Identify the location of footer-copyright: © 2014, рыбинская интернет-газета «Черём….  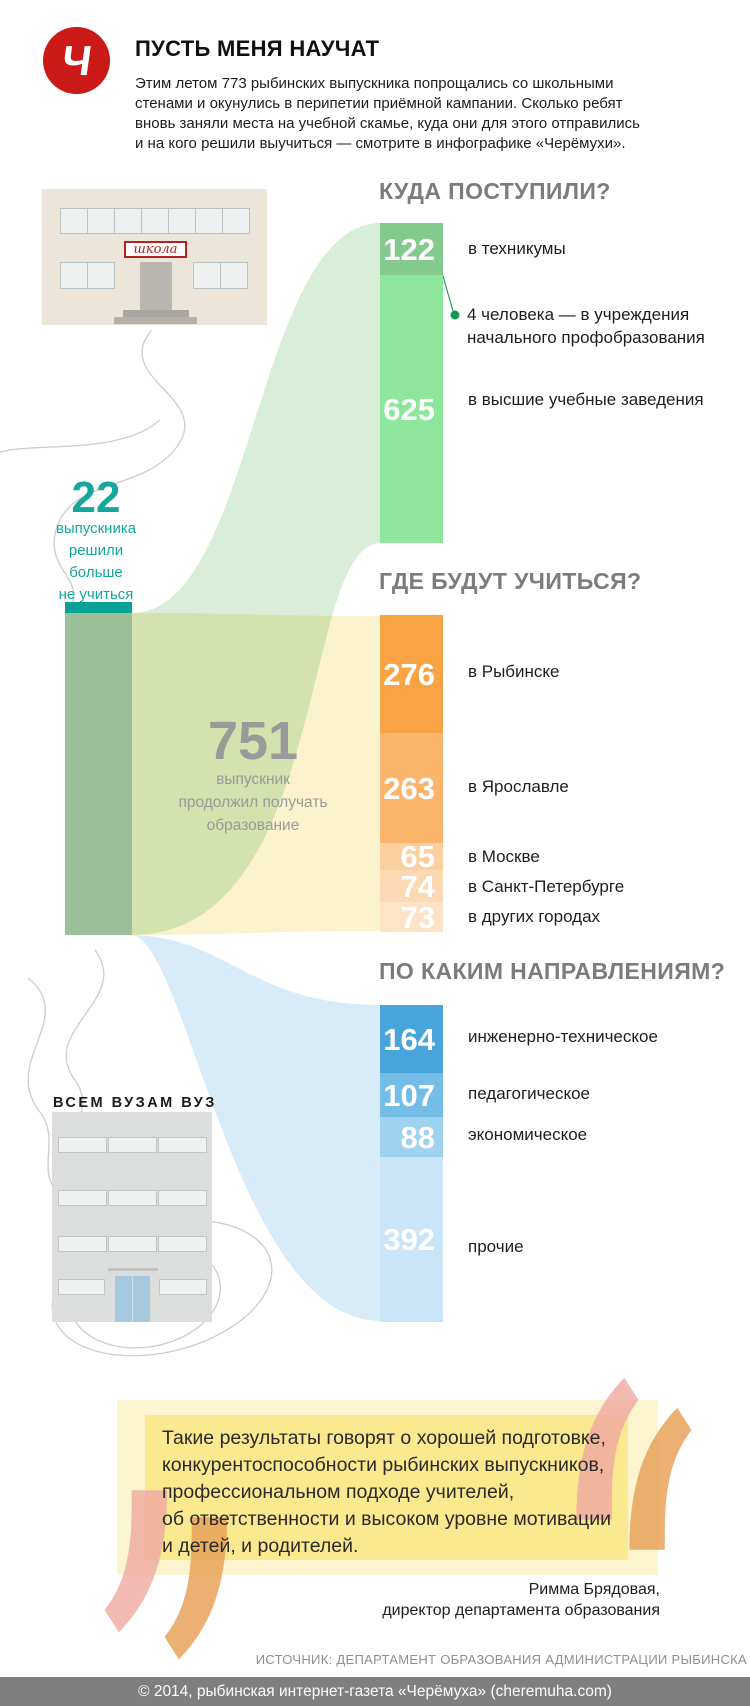
(375, 1691).